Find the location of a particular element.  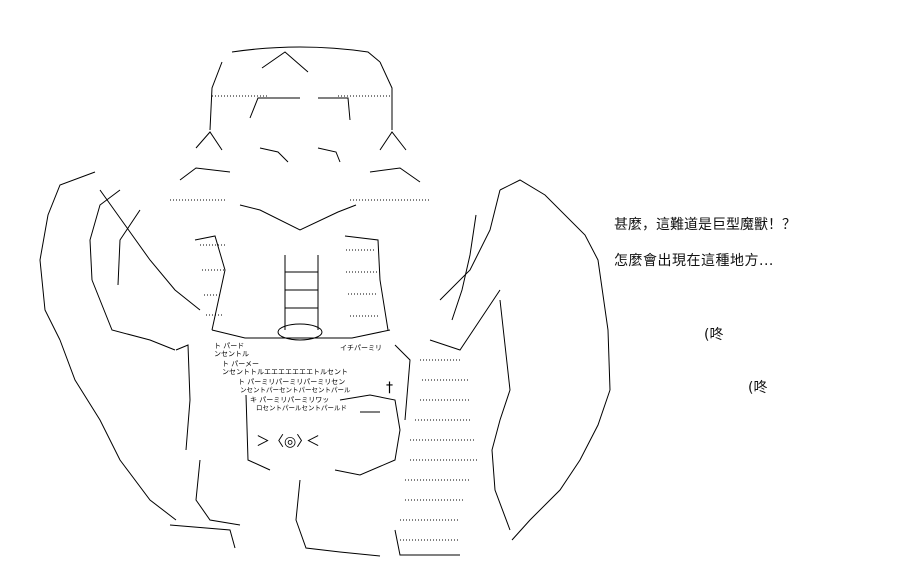

right-leg is located at coordinates (338, 518).